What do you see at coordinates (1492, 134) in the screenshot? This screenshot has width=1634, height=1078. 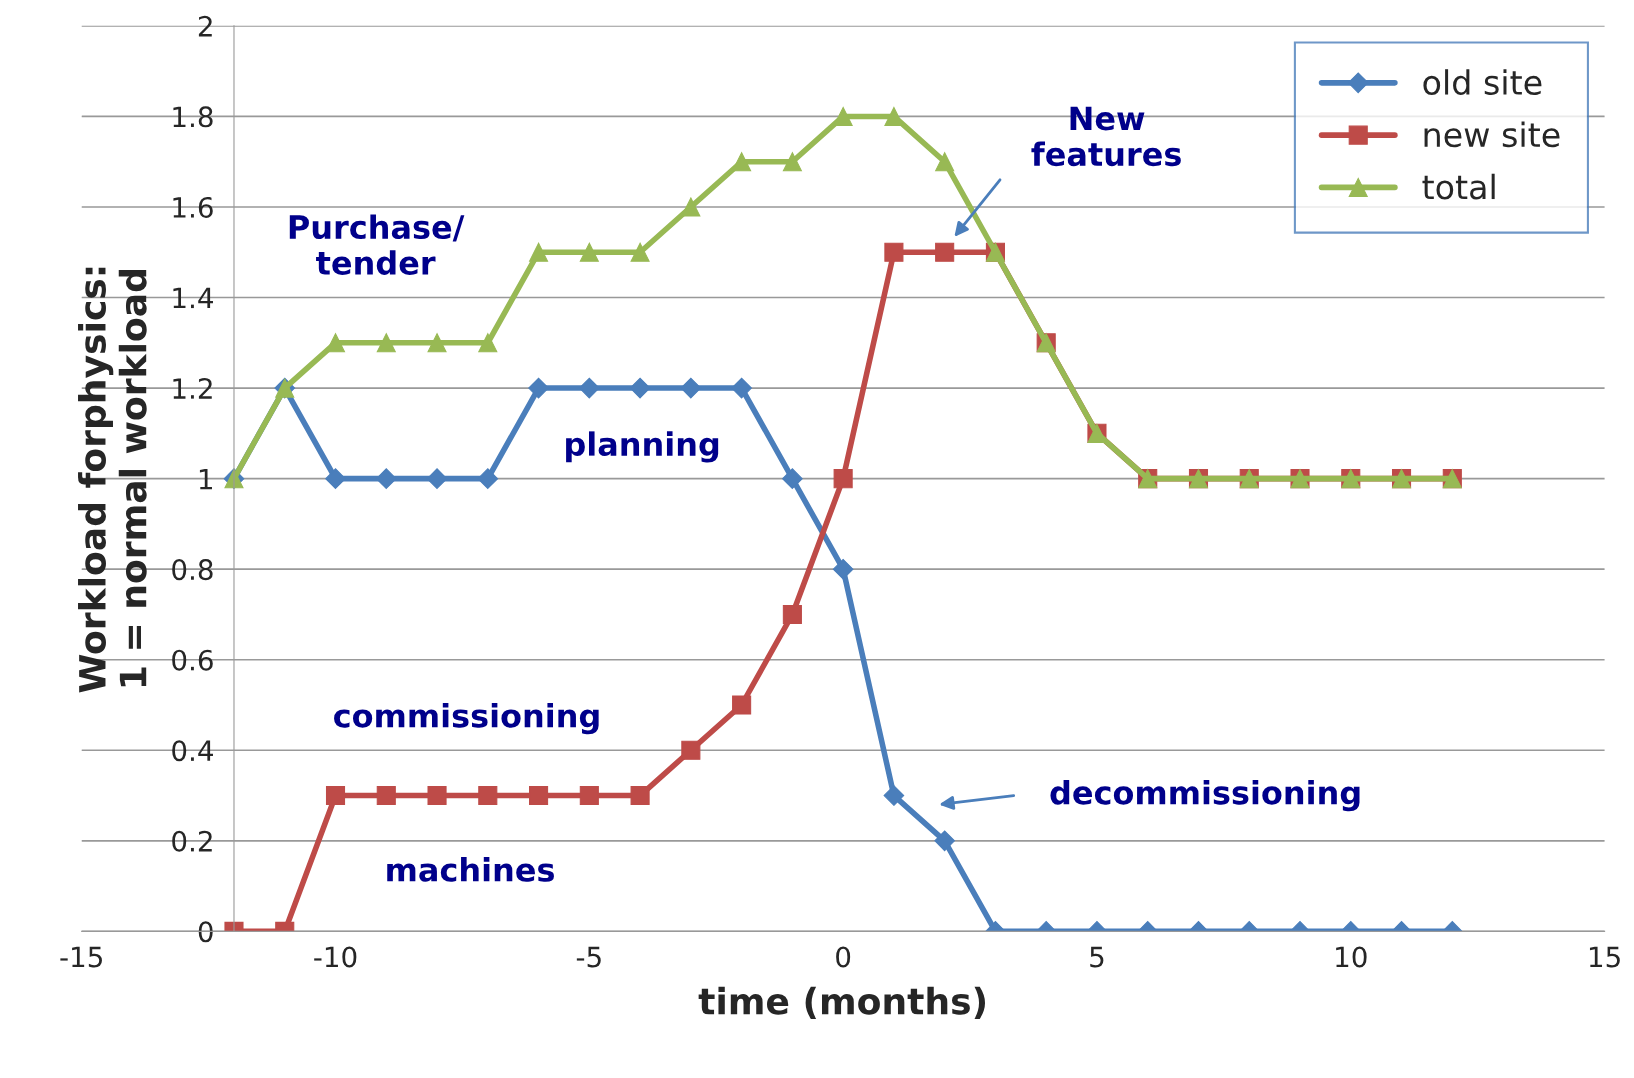 I see `legend-label: new site` at bounding box center [1492, 134].